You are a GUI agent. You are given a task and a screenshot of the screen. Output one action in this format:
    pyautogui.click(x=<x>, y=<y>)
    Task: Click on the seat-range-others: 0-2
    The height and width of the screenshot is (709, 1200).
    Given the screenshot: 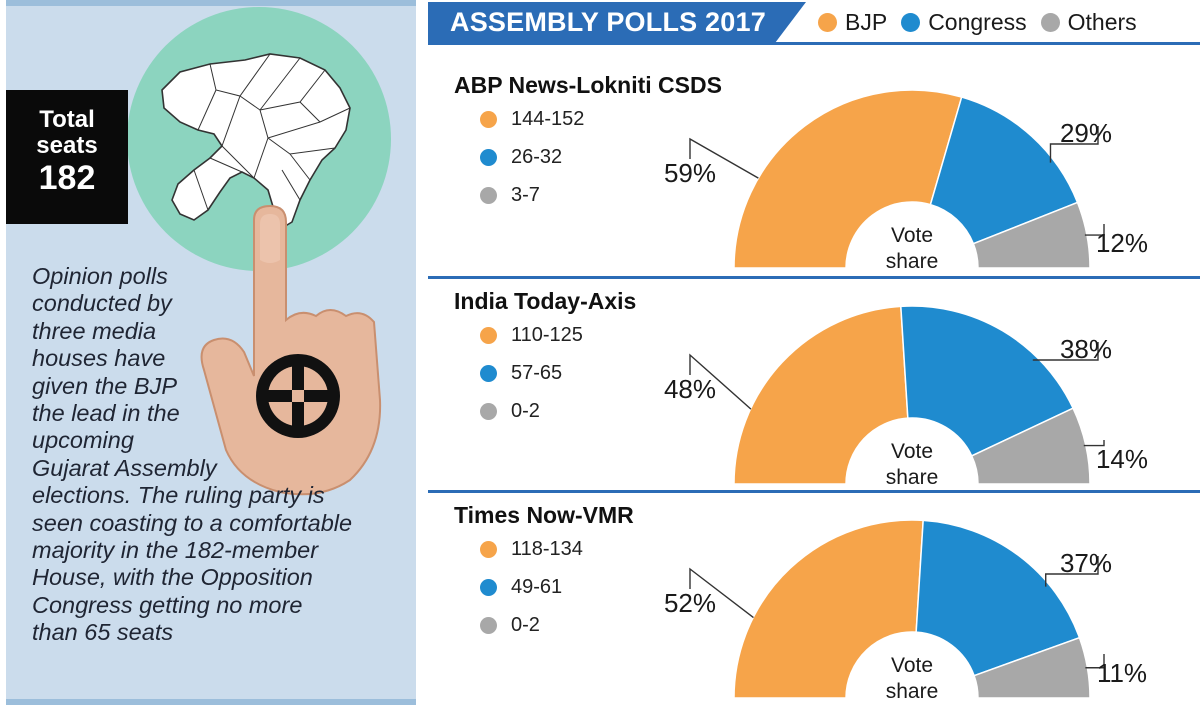 What is the action you would take?
    pyautogui.click(x=510, y=411)
    